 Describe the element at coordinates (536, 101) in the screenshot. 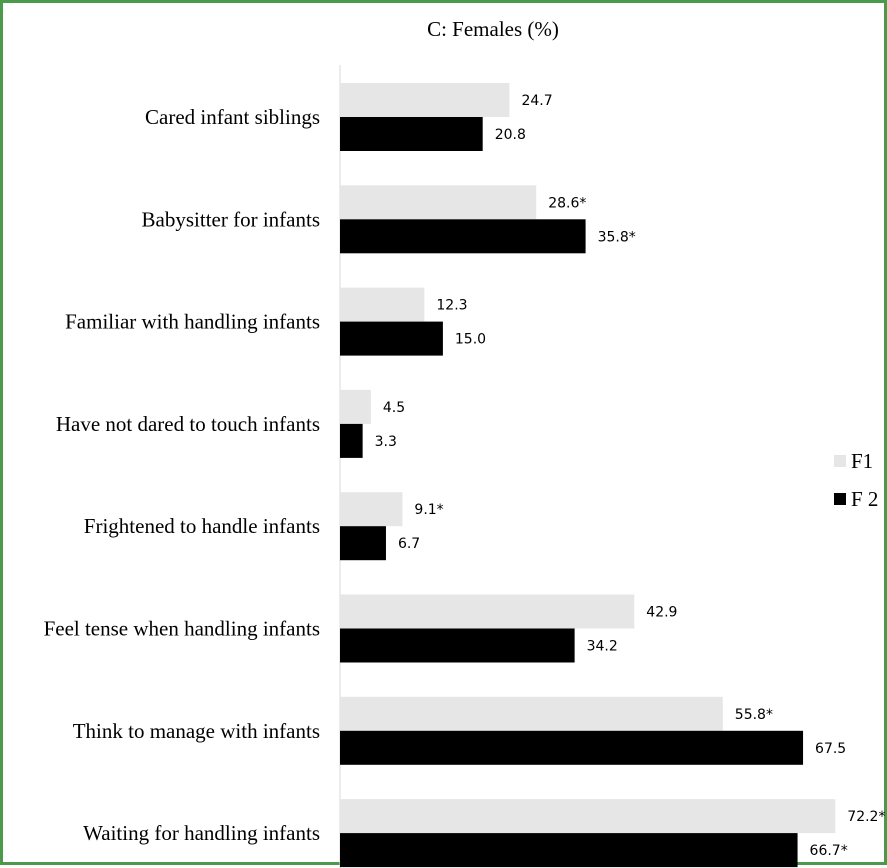

I see `data-label: 24.7` at that location.